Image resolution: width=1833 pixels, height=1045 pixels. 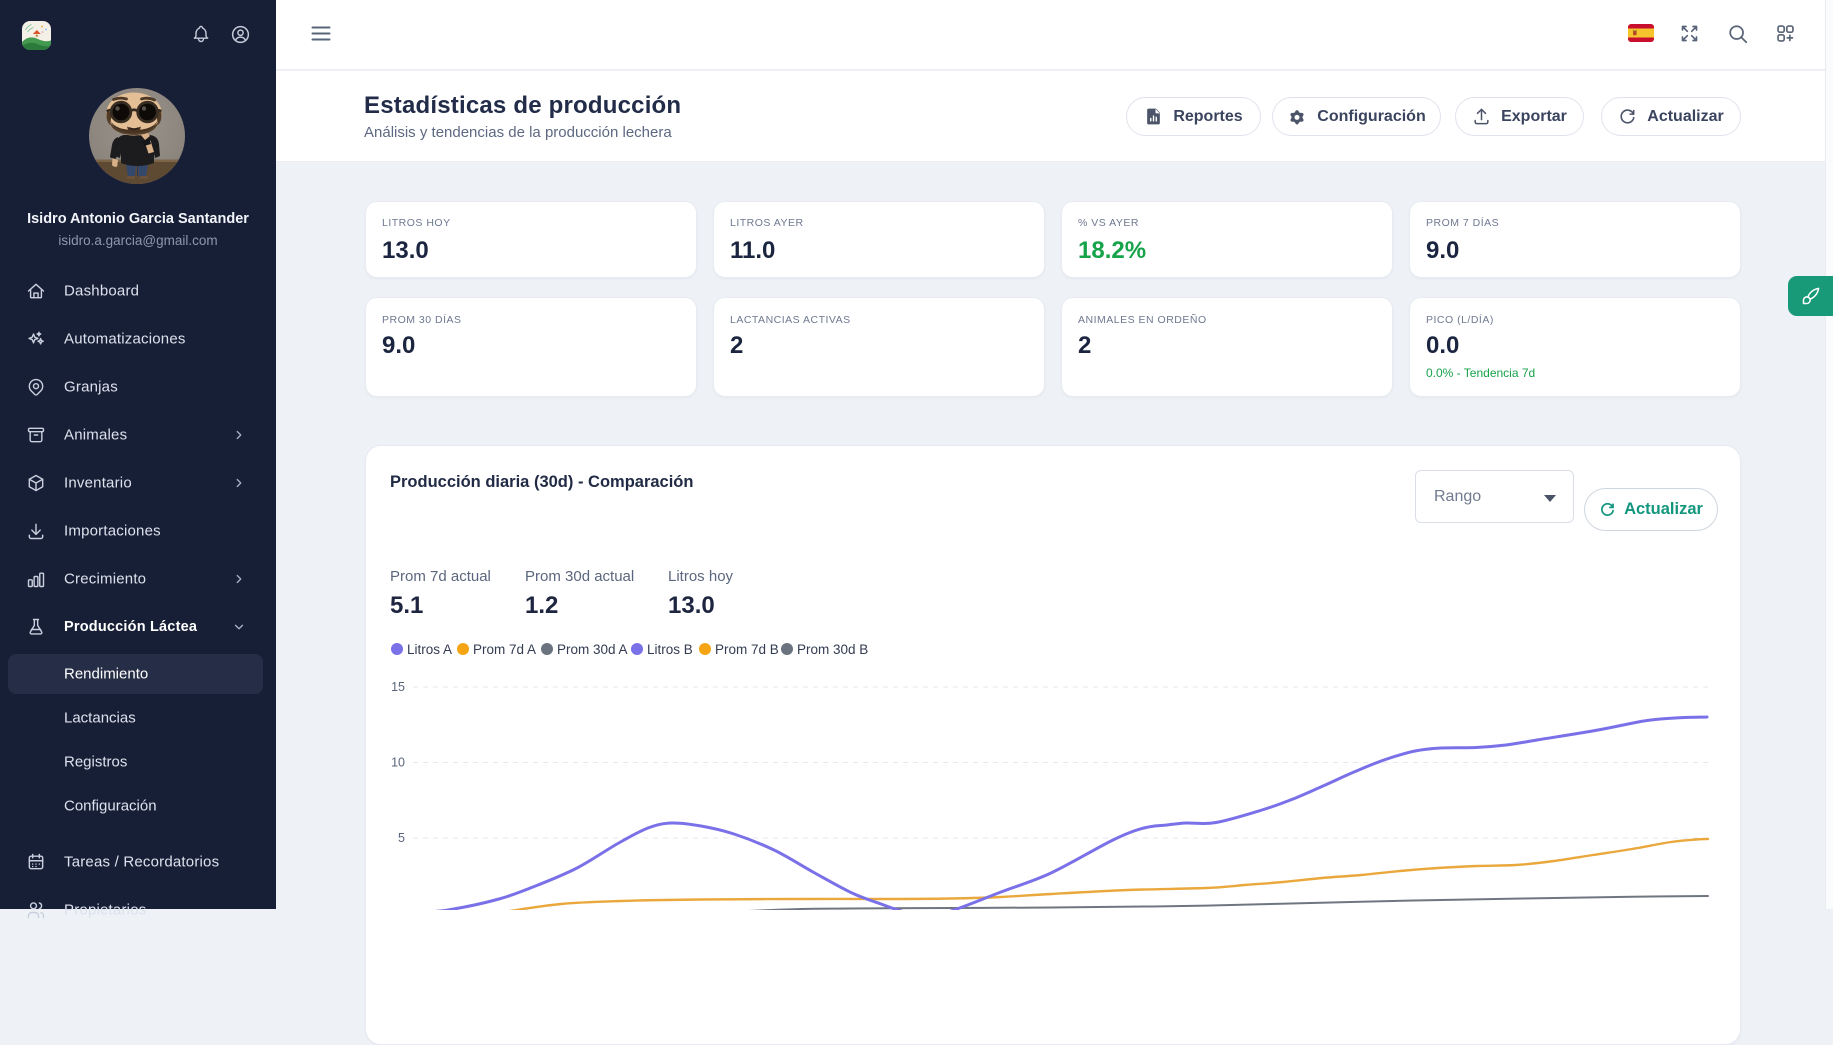 What do you see at coordinates (401, 838) in the screenshot?
I see `svg-text: 5` at bounding box center [401, 838].